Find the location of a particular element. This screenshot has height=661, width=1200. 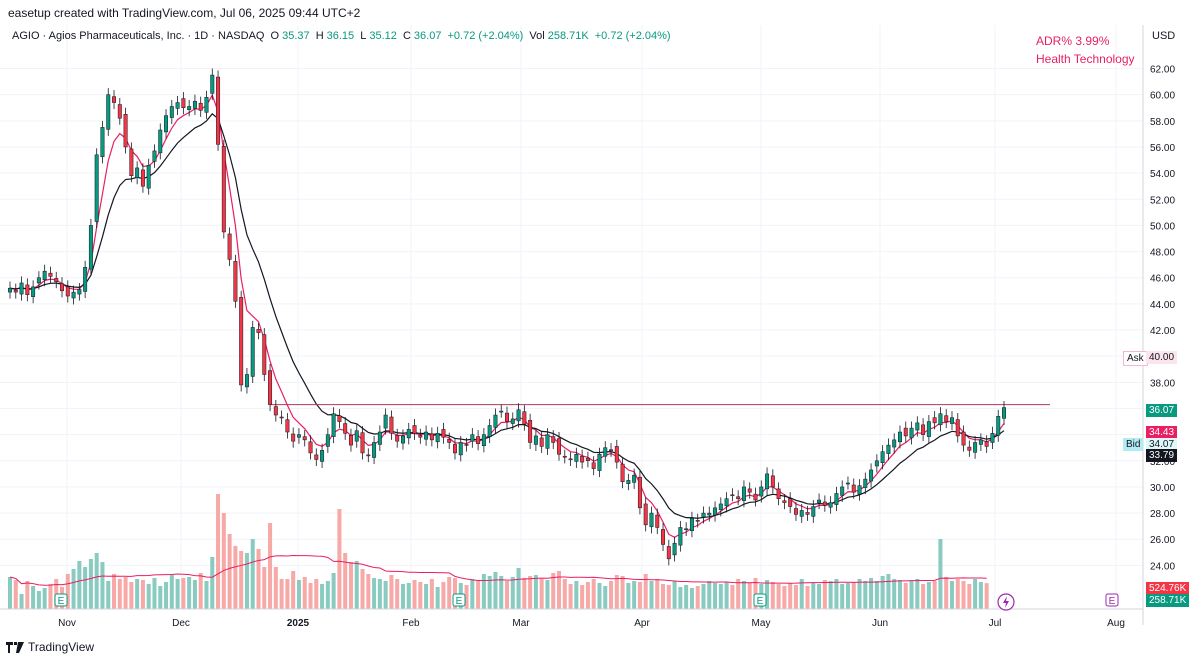

future-earnings-marker is located at coordinates (1112, 600).